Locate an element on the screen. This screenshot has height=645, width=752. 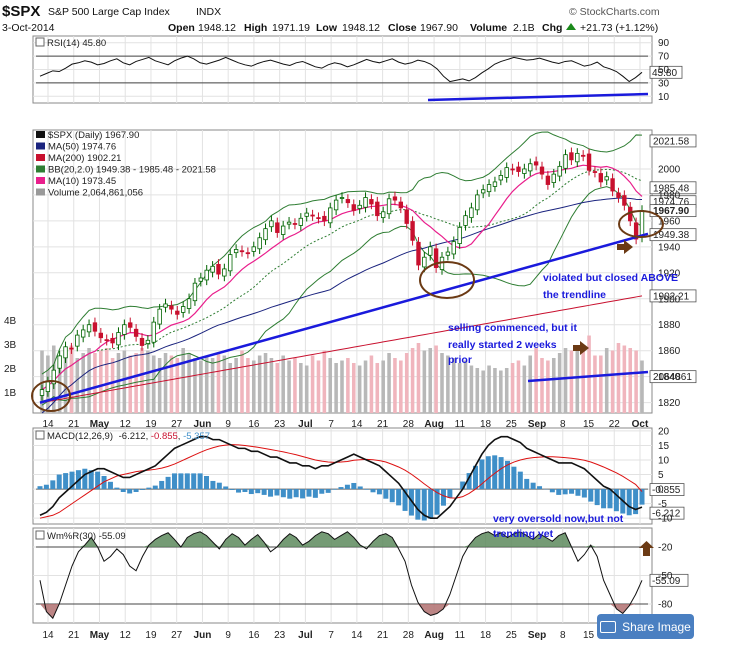
rsi-line is located at coordinates (341, 69).